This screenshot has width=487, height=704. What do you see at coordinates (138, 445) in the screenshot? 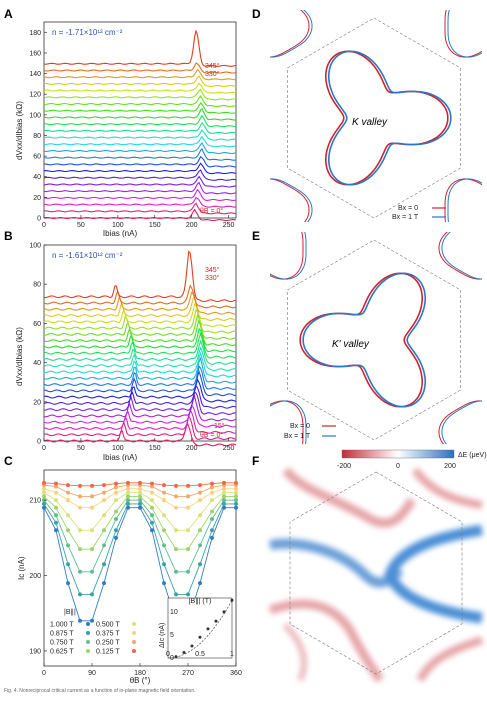
I see `panel-b-x-ticks: 0 50 100 150 200 250` at bounding box center [138, 445].